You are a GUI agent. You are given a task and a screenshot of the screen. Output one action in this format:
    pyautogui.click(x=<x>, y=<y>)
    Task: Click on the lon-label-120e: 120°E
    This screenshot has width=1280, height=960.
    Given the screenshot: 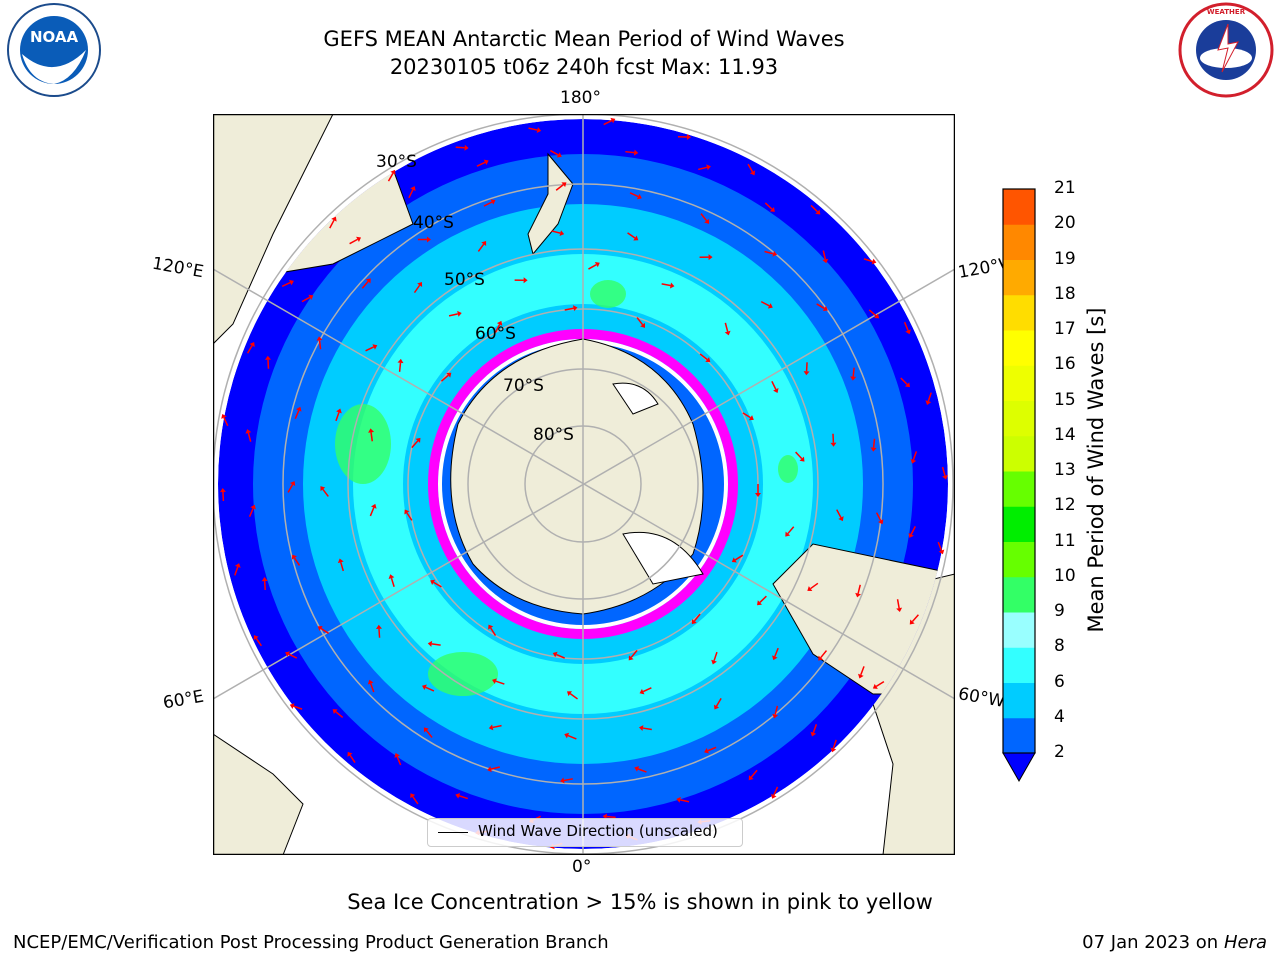 What is the action you would take?
    pyautogui.click(x=178, y=268)
    